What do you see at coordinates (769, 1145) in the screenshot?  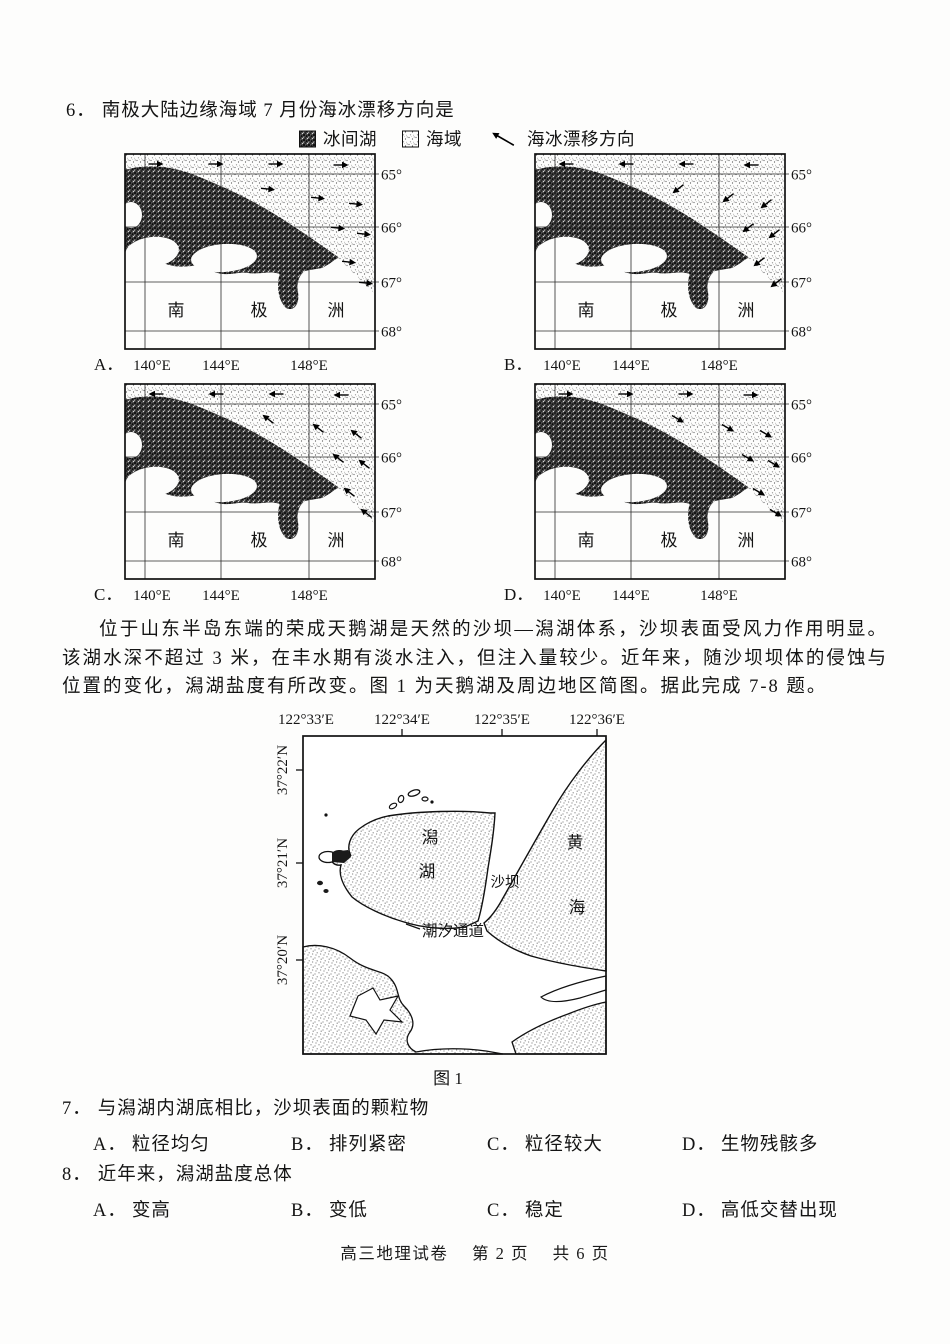 I see `q7-option-d-text: 生物残骸多` at bounding box center [769, 1145].